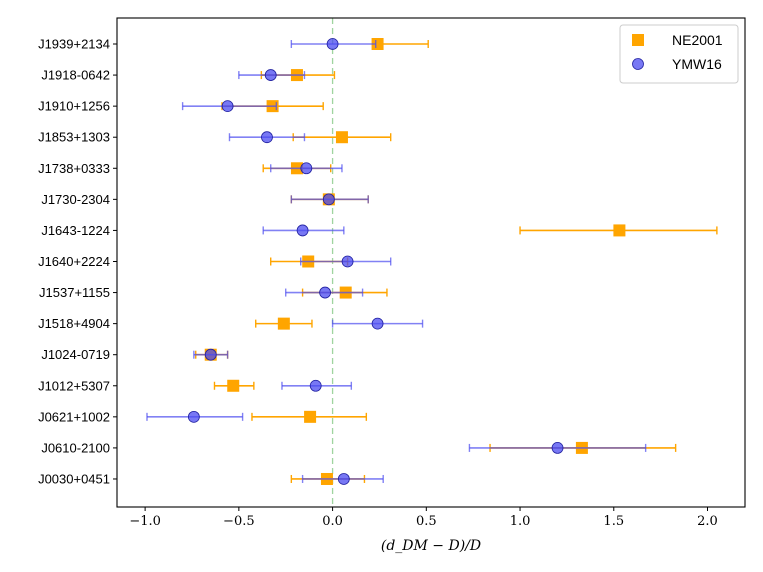  What do you see at coordinates (74, 168) in the screenshot?
I see `y-tick-label: J1738+0333` at bounding box center [74, 168].